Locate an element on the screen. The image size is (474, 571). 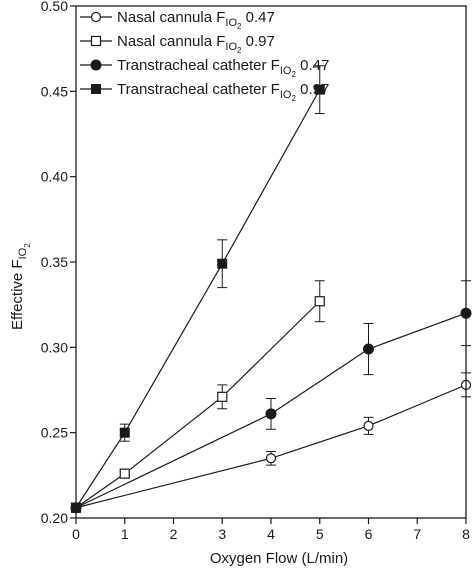
x-tick-label: 2 is located at coordinates (174, 534).